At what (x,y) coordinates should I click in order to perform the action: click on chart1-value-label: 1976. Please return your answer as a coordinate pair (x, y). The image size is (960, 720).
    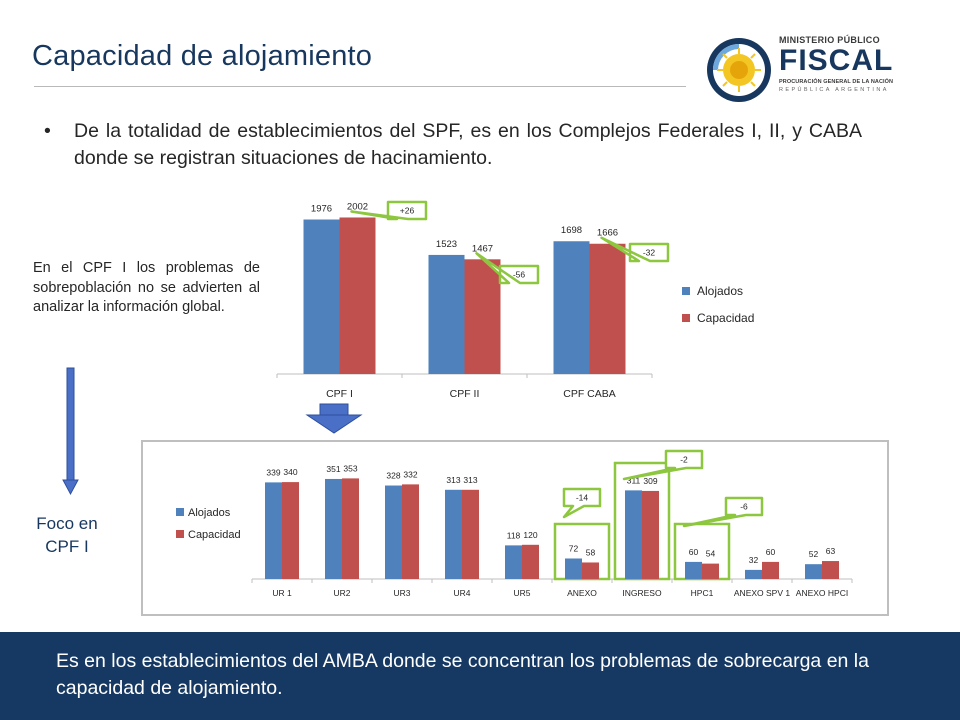
    Looking at the image, I should click on (321, 209).